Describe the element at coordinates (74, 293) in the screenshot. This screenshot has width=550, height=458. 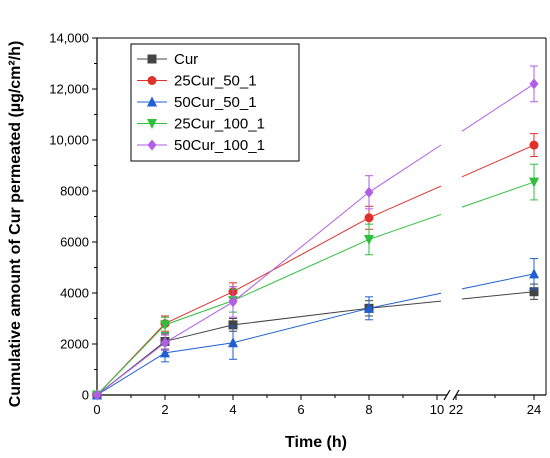
I see `y-tick-label: 4000` at that location.